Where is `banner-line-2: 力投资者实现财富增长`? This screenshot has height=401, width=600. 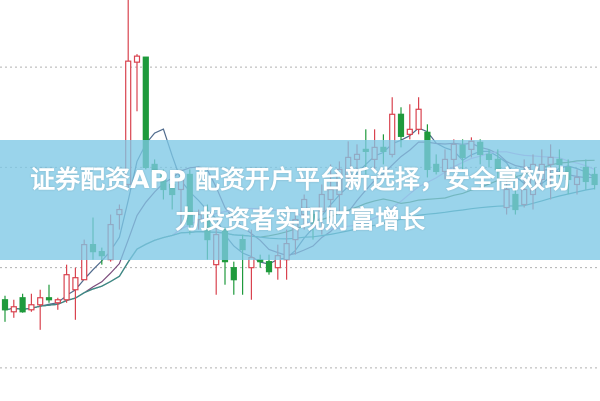
banner-line-2: 力投资者实现财富增长 is located at coordinates (299, 219).